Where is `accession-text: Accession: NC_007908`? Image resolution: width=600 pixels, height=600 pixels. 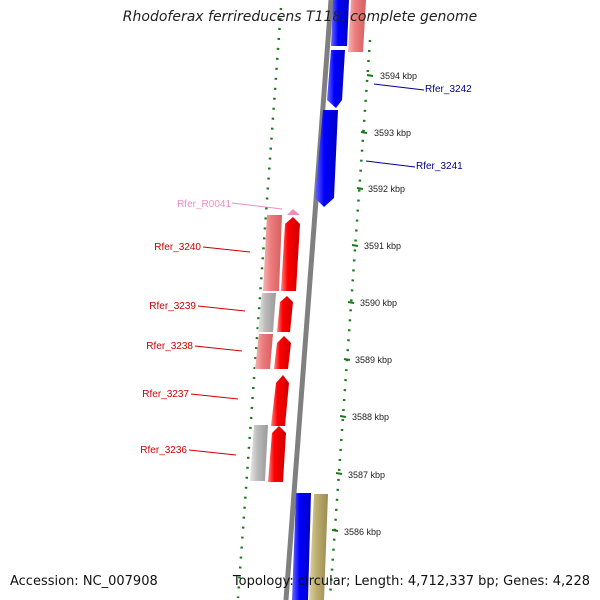
accession-text: Accession: NC_007908 is located at coordinates (84, 581).